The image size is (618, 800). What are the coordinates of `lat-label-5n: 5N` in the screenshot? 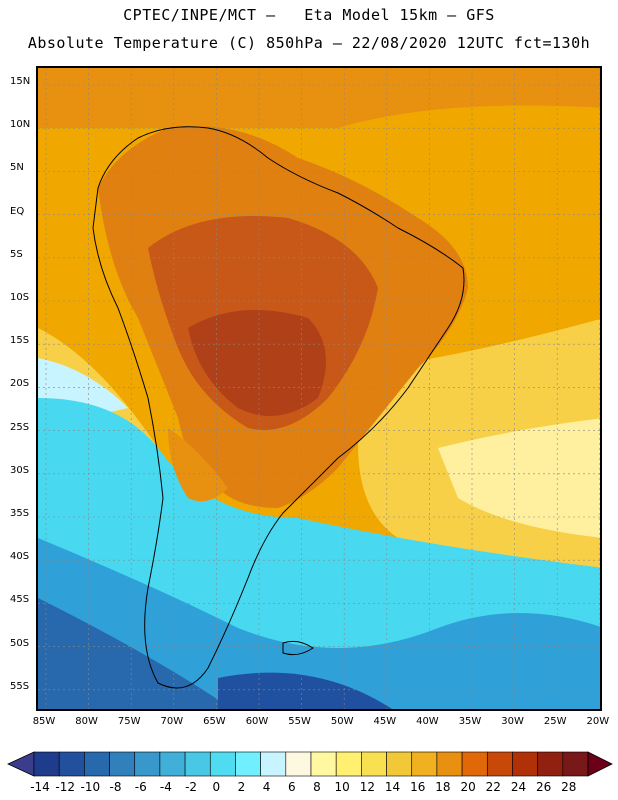 It's located at (17, 168).